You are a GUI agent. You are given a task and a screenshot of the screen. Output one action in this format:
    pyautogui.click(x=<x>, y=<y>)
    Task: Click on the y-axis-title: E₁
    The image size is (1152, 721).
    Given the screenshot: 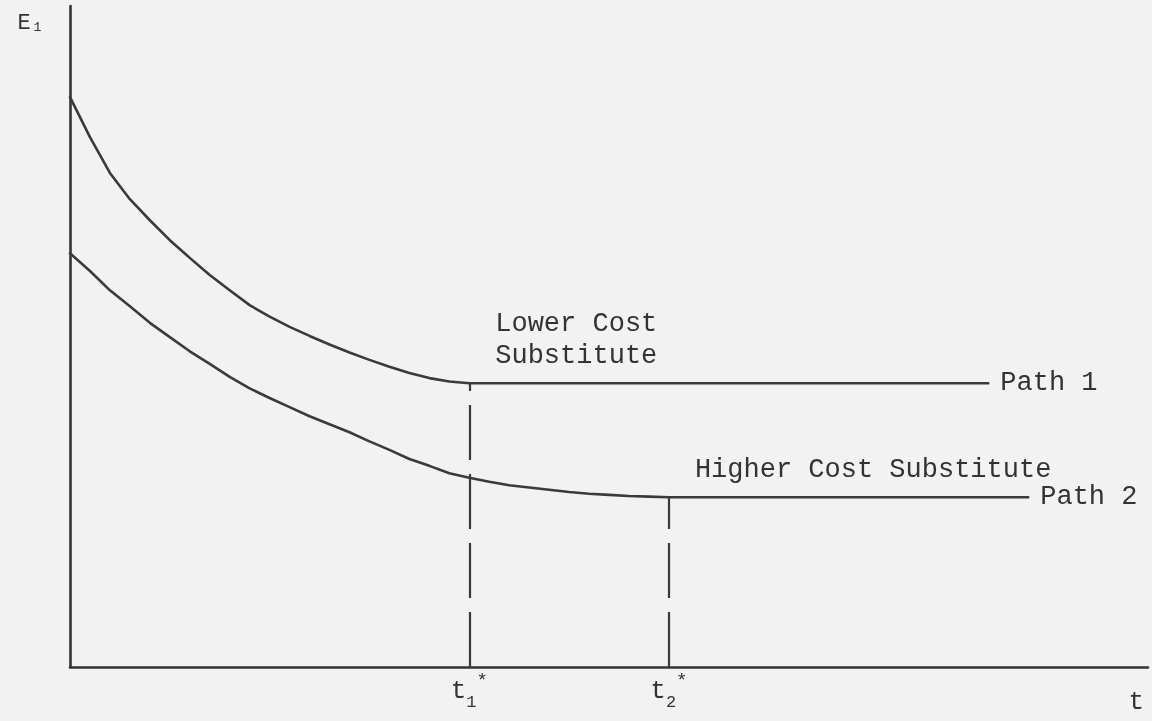 What is the action you would take?
    pyautogui.click(x=30, y=23)
    